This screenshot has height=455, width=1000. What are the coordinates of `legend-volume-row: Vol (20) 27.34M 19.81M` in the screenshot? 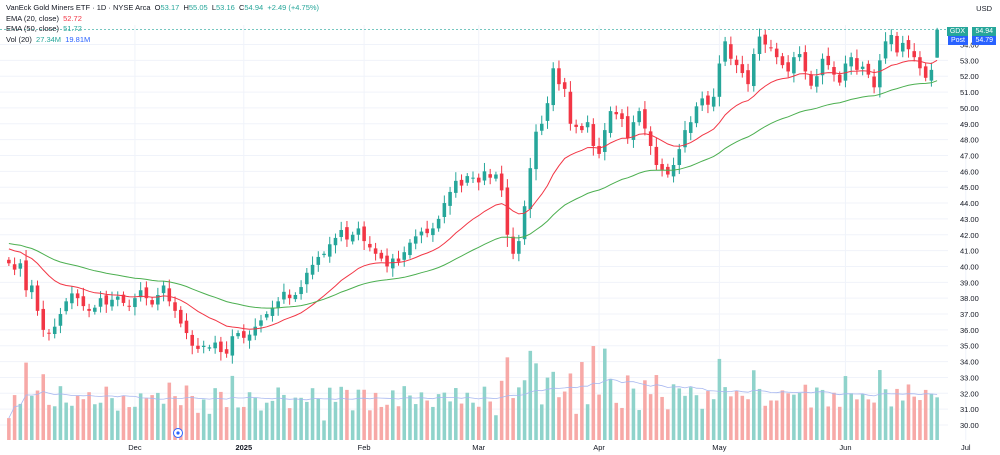 It's located at (162, 40).